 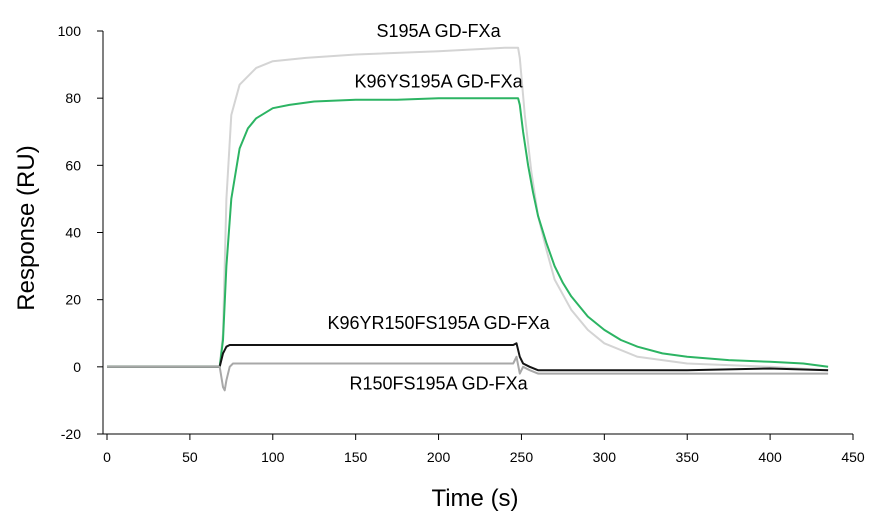 I want to click on y-tick-label: 40, so click(x=73, y=233).